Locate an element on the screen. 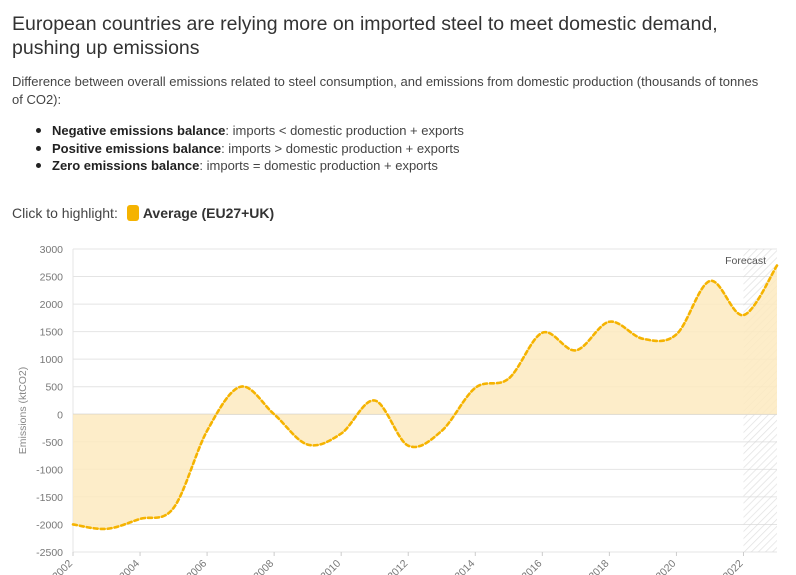 The image size is (796, 575). y-tick-label: 2000 is located at coordinates (52, 305).